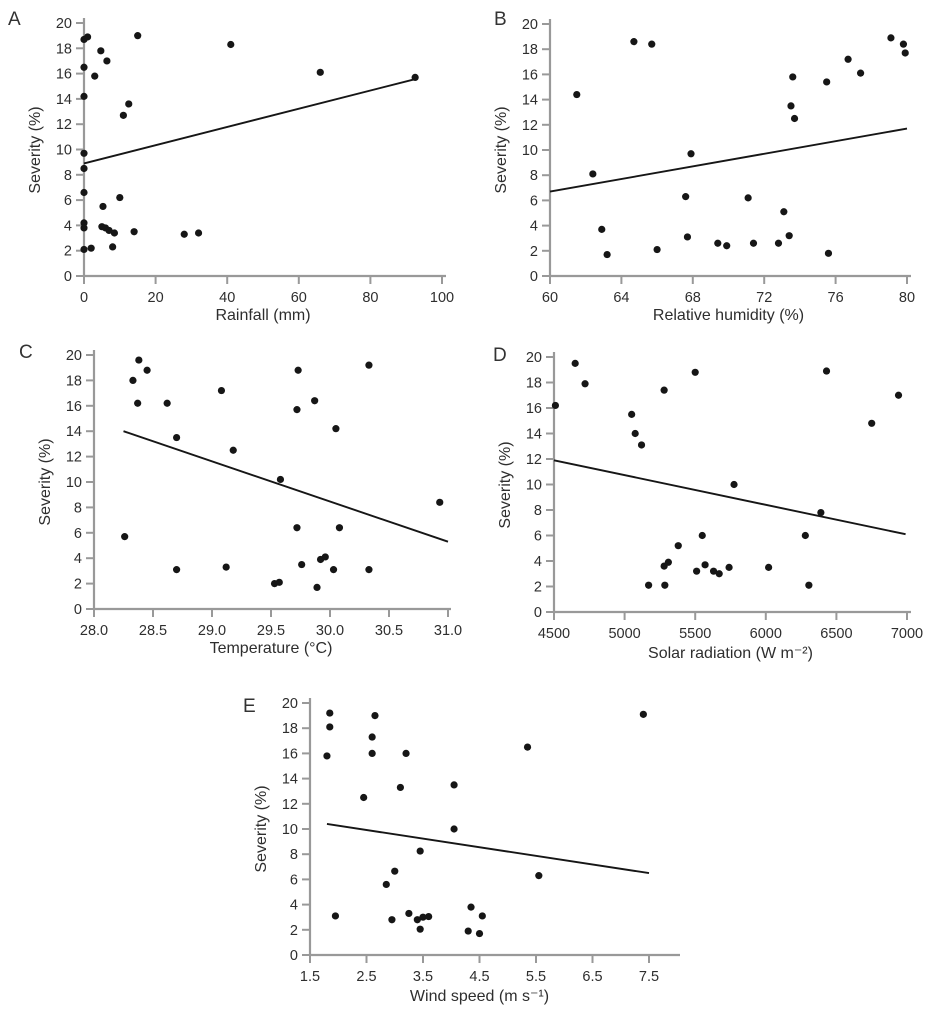 This screenshot has height=1020, width=947. What do you see at coordinates (836, 634) in the screenshot?
I see `x-tick-label: 6500` at bounding box center [836, 634].